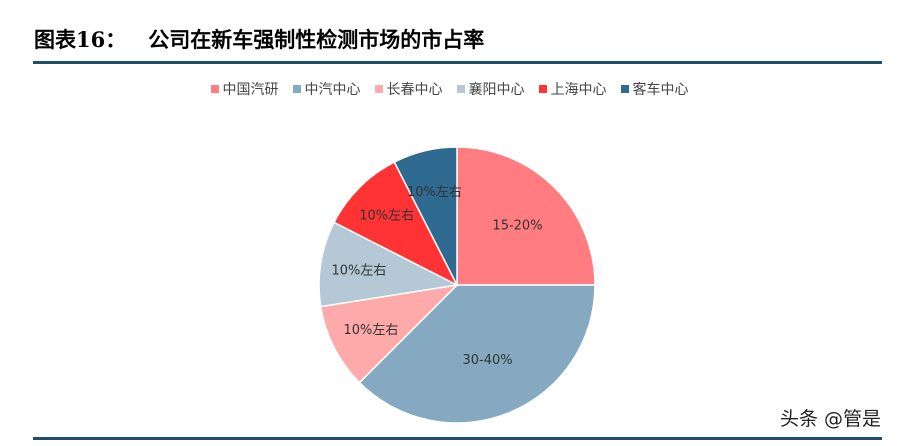 The width and height of the screenshot is (899, 446). I want to click on legend-item-1: 中汽中心, so click(326, 89).